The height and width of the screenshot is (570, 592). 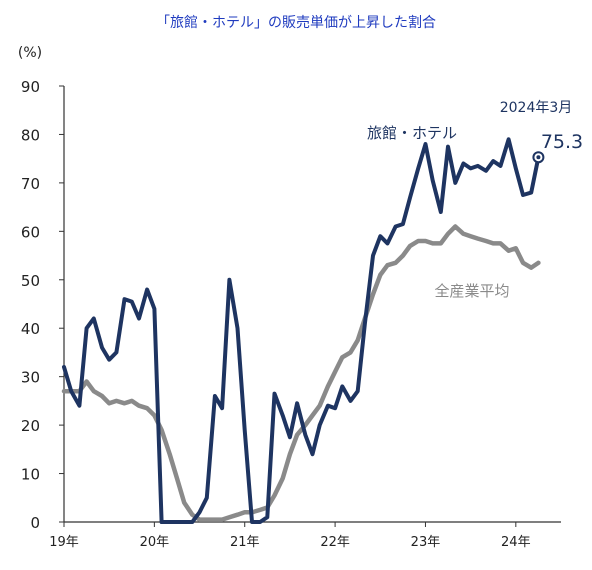 I want to click on y-tick-label: 80, so click(x=30, y=135).